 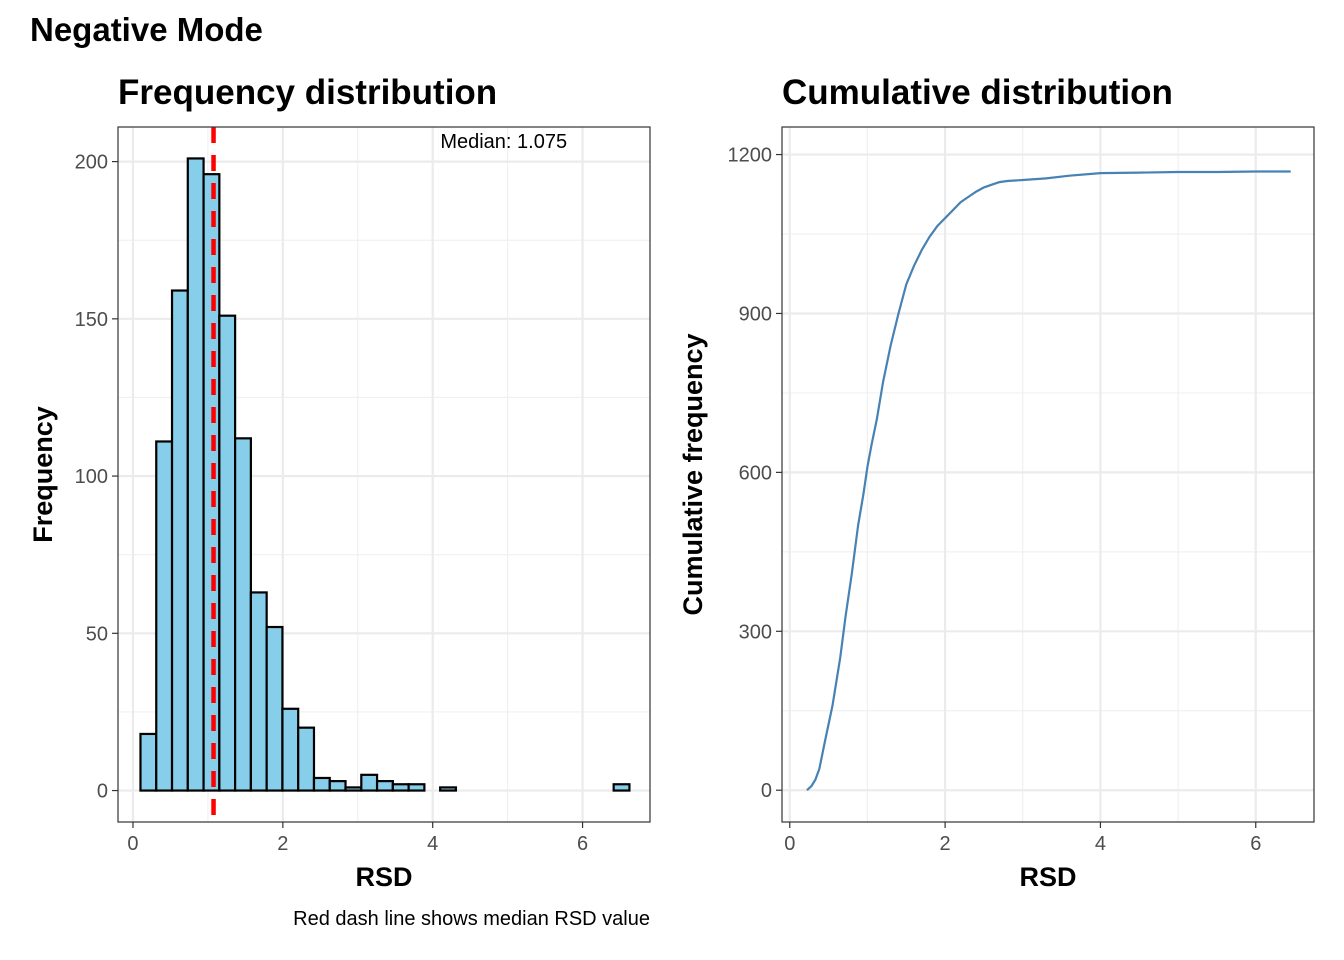 What do you see at coordinates (755, 632) in the screenshot?
I see `y-tick-label: 300` at bounding box center [755, 632].